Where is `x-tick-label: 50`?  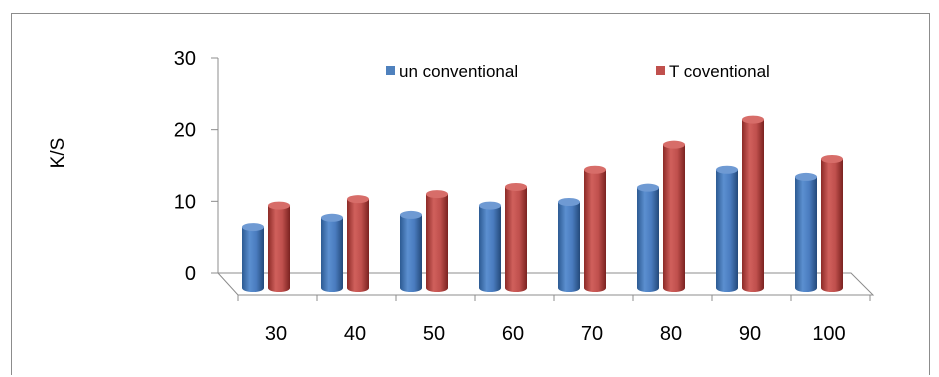
x-tick-label: 50 is located at coordinates (434, 334).